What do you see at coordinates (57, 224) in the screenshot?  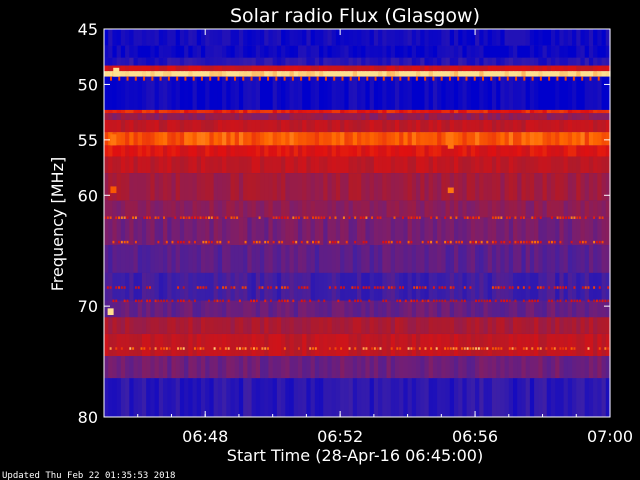 I see `y-axis-label: Frequency [MHz]` at bounding box center [57, 224].